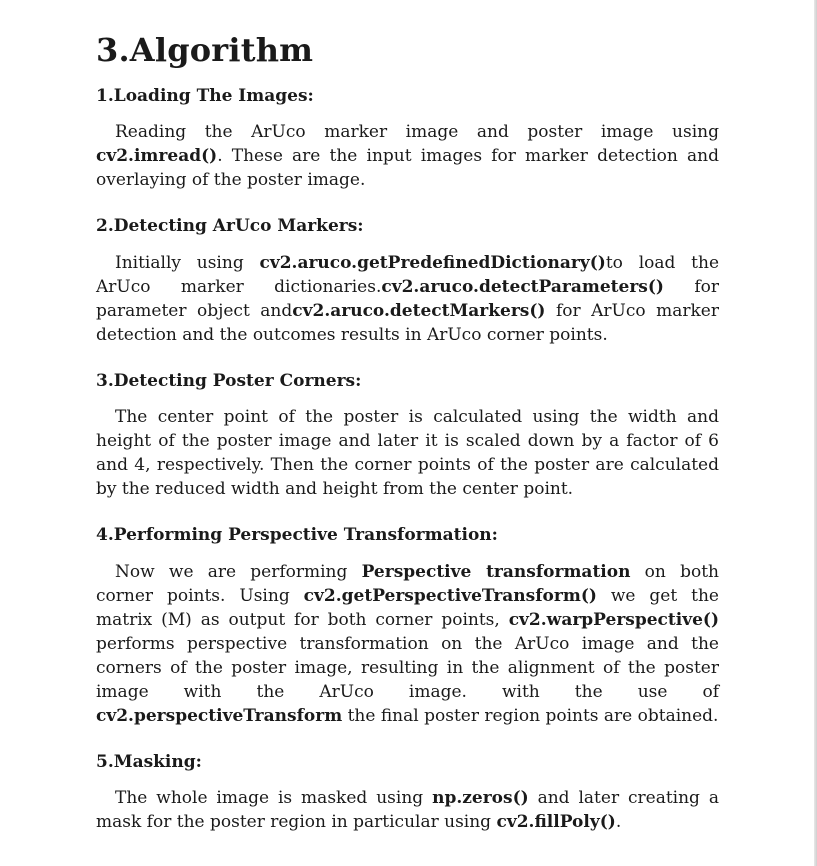 This screenshot has width=817, height=866. What do you see at coordinates (205, 50) in the screenshot?
I see `page-title: 3.Algorithm` at bounding box center [205, 50].